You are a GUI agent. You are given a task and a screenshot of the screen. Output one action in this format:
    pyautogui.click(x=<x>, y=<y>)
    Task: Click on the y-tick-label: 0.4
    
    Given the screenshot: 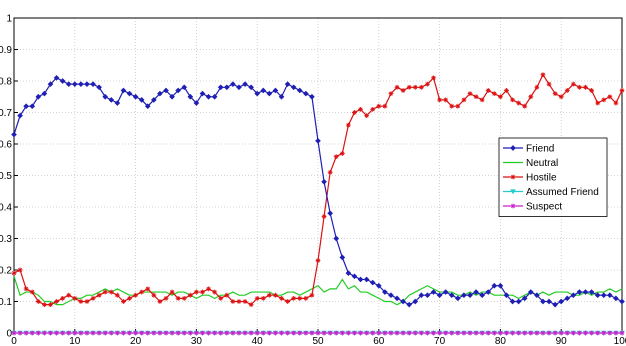 What is the action you would take?
    pyautogui.click(x=6, y=208)
    